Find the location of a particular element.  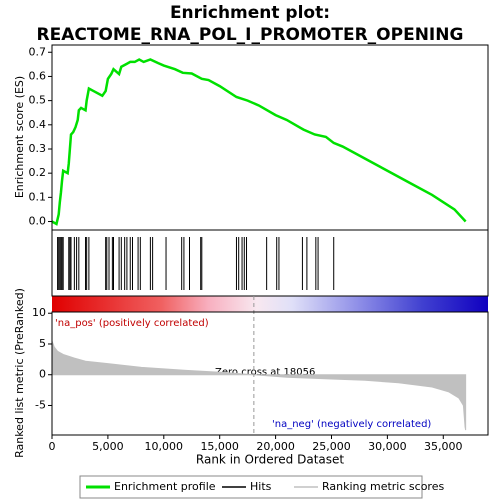

x-tick-label: 10,000 is located at coordinates (164, 446).